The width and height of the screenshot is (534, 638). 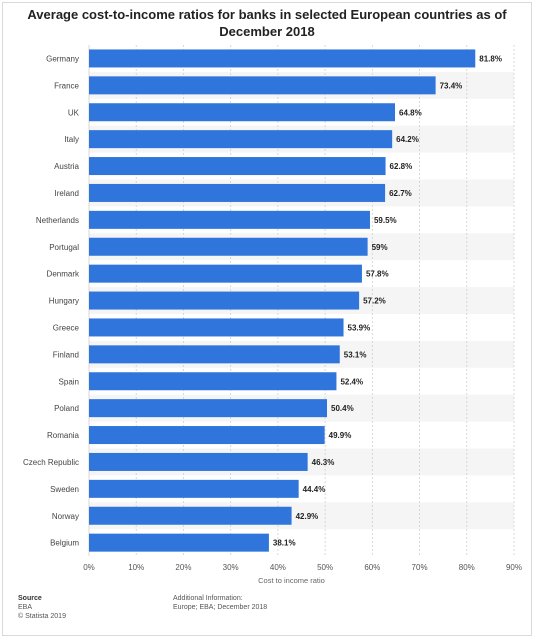 What do you see at coordinates (380, 247) in the screenshot?
I see `value-label: 59%` at bounding box center [380, 247].